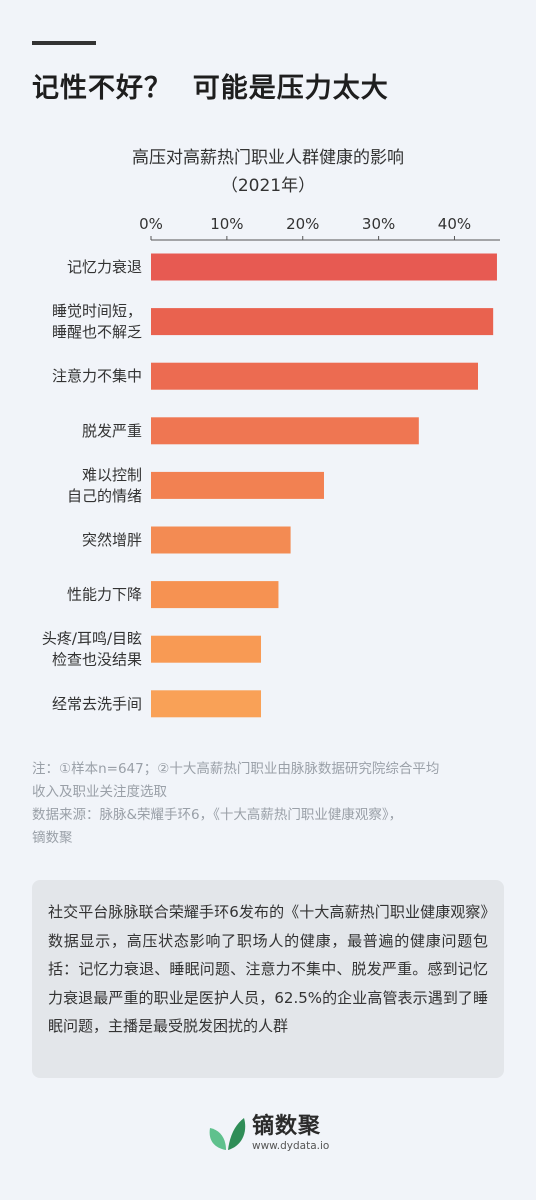  What do you see at coordinates (92, 639) in the screenshot?
I see `category-label: 头疼/耳鸣/目眩` at bounding box center [92, 639].